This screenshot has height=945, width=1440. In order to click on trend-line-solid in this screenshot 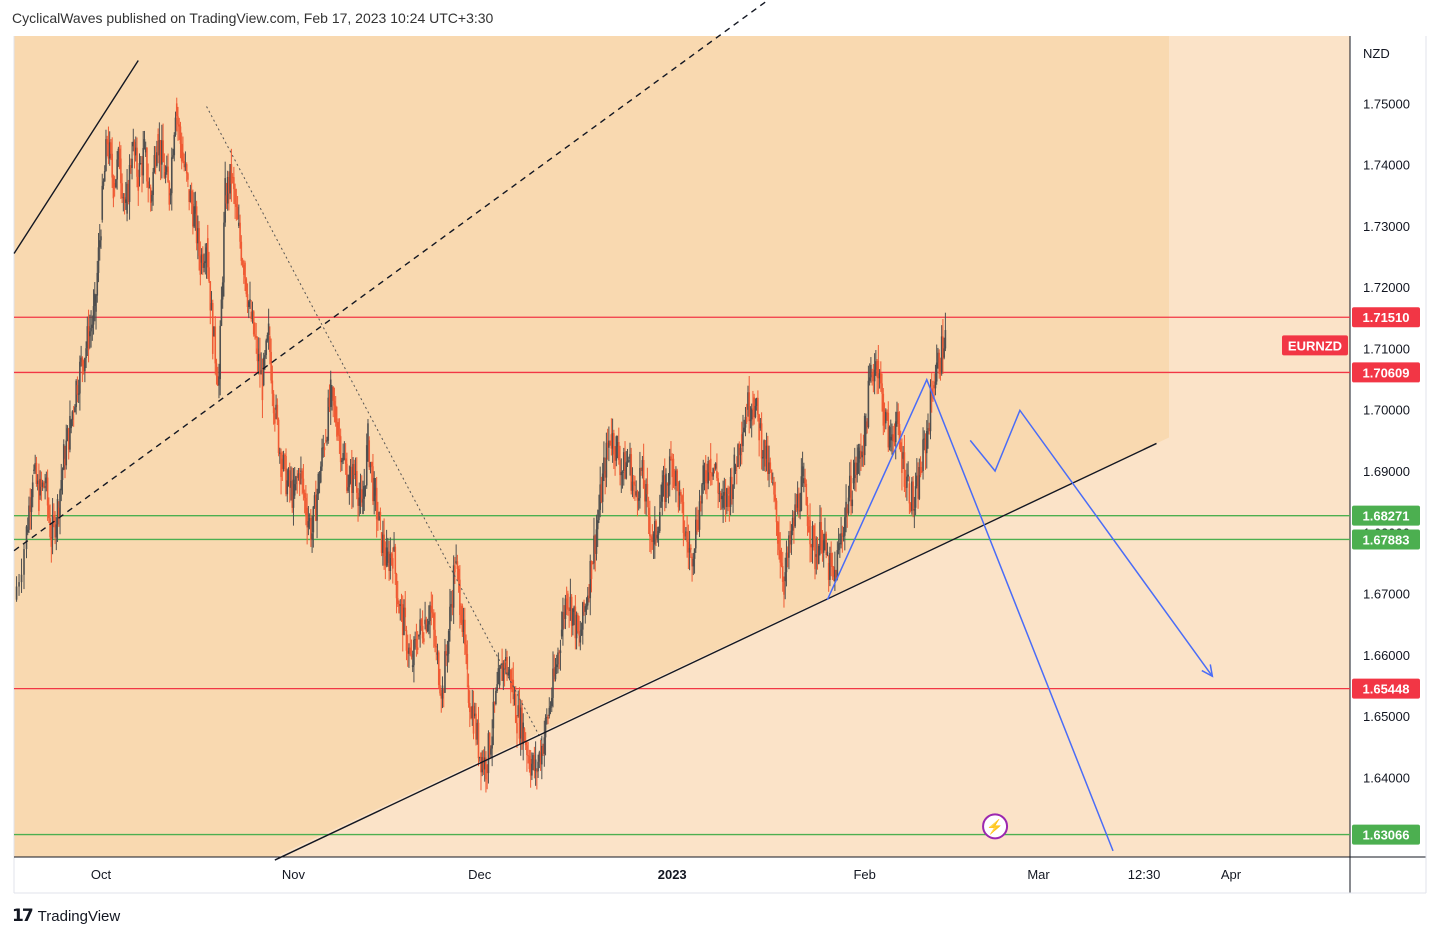, I will do `click(76, 157)`.